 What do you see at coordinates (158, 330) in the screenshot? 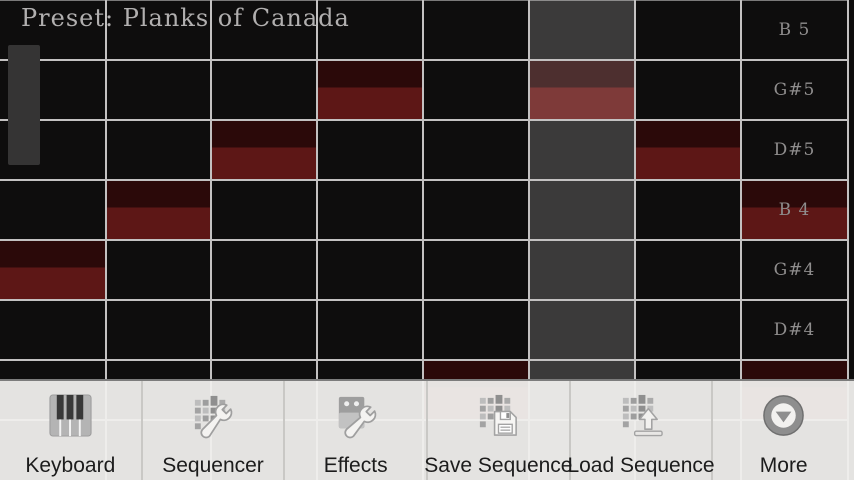
I see `step-cell-r5-c1` at bounding box center [158, 330].